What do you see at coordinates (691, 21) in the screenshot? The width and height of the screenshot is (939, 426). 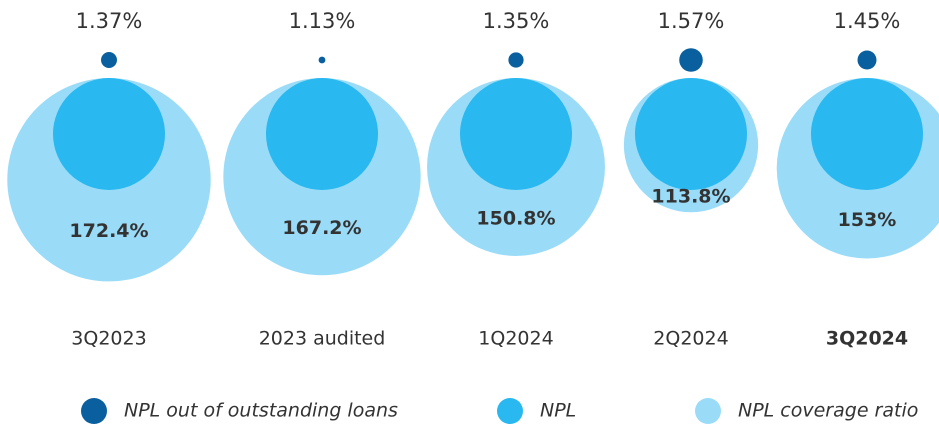 I see `npl-ratio-label: 1.57%` at bounding box center [691, 21].